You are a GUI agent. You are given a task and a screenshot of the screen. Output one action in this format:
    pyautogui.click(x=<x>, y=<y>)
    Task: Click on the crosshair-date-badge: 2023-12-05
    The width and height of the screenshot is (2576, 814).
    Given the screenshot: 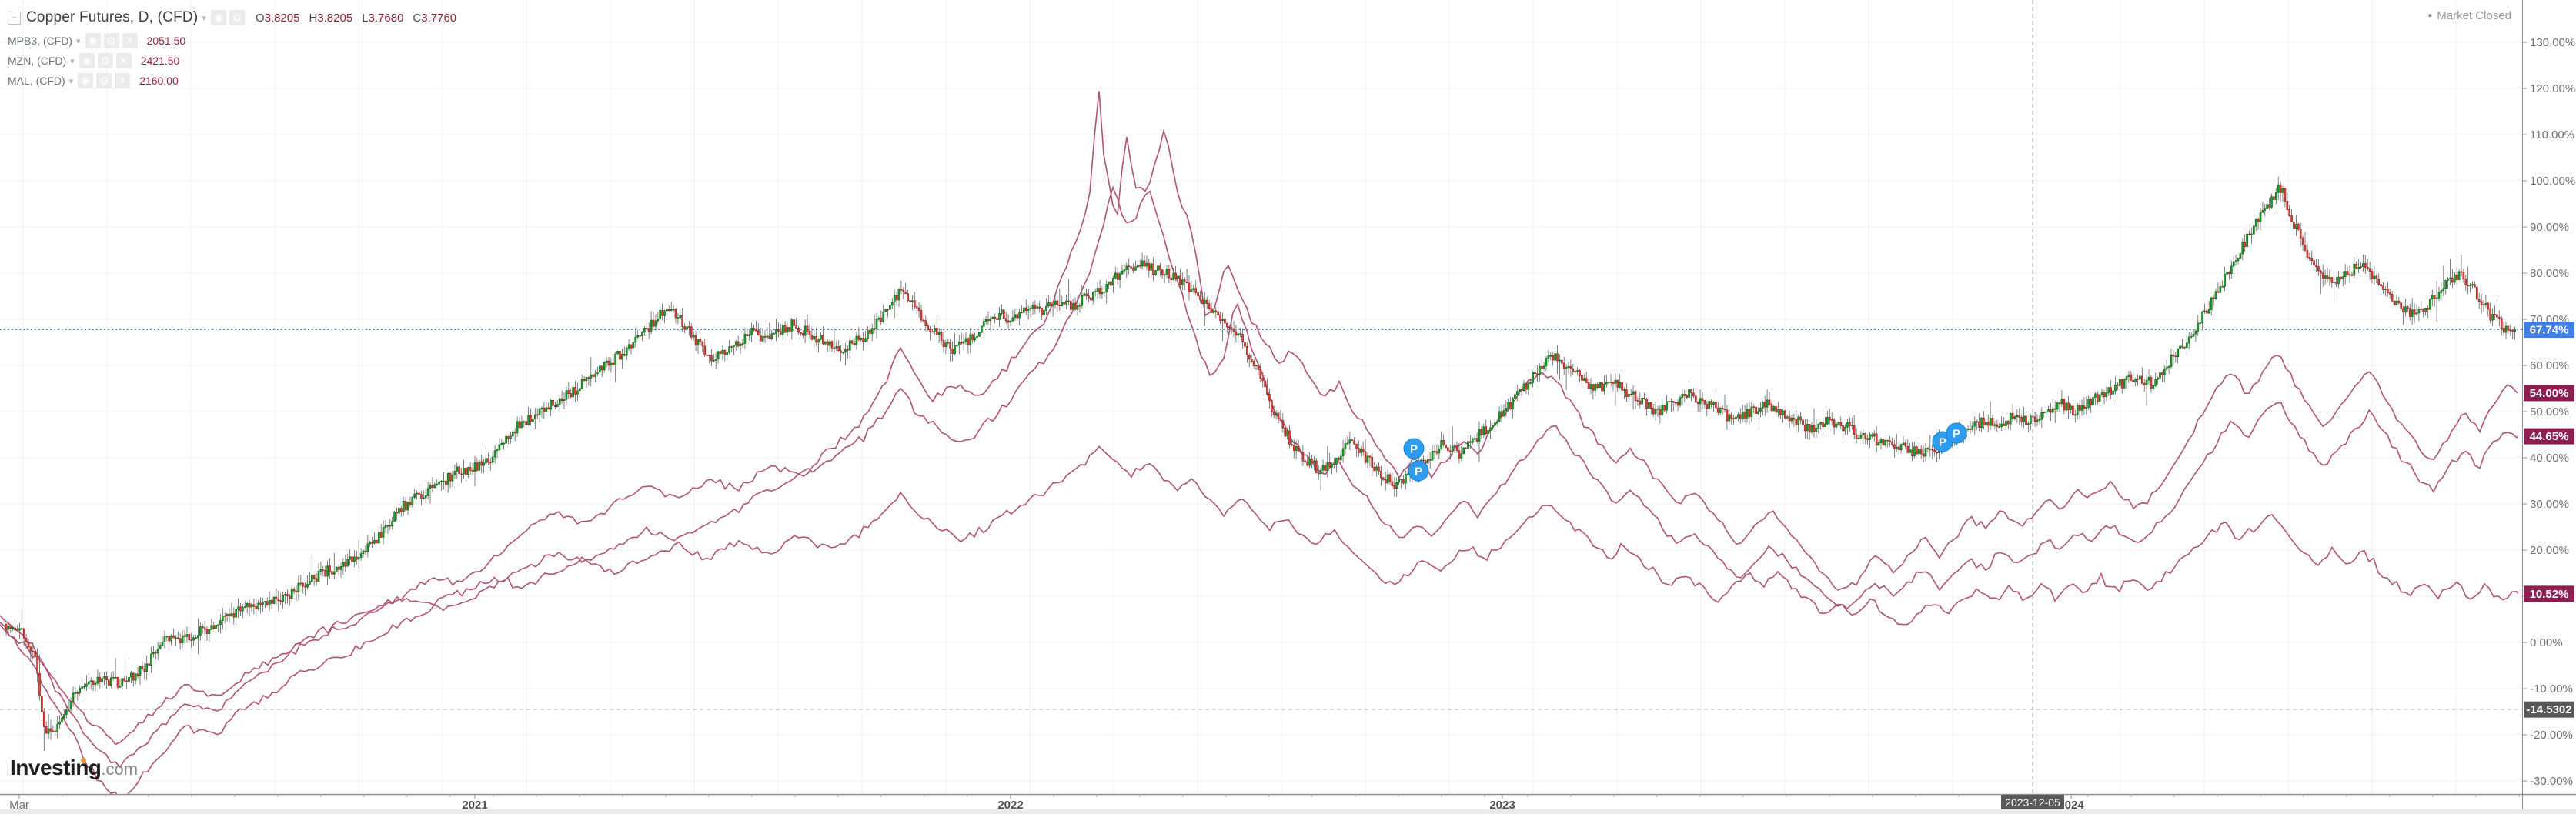 What is the action you would take?
    pyautogui.click(x=2032, y=802)
    